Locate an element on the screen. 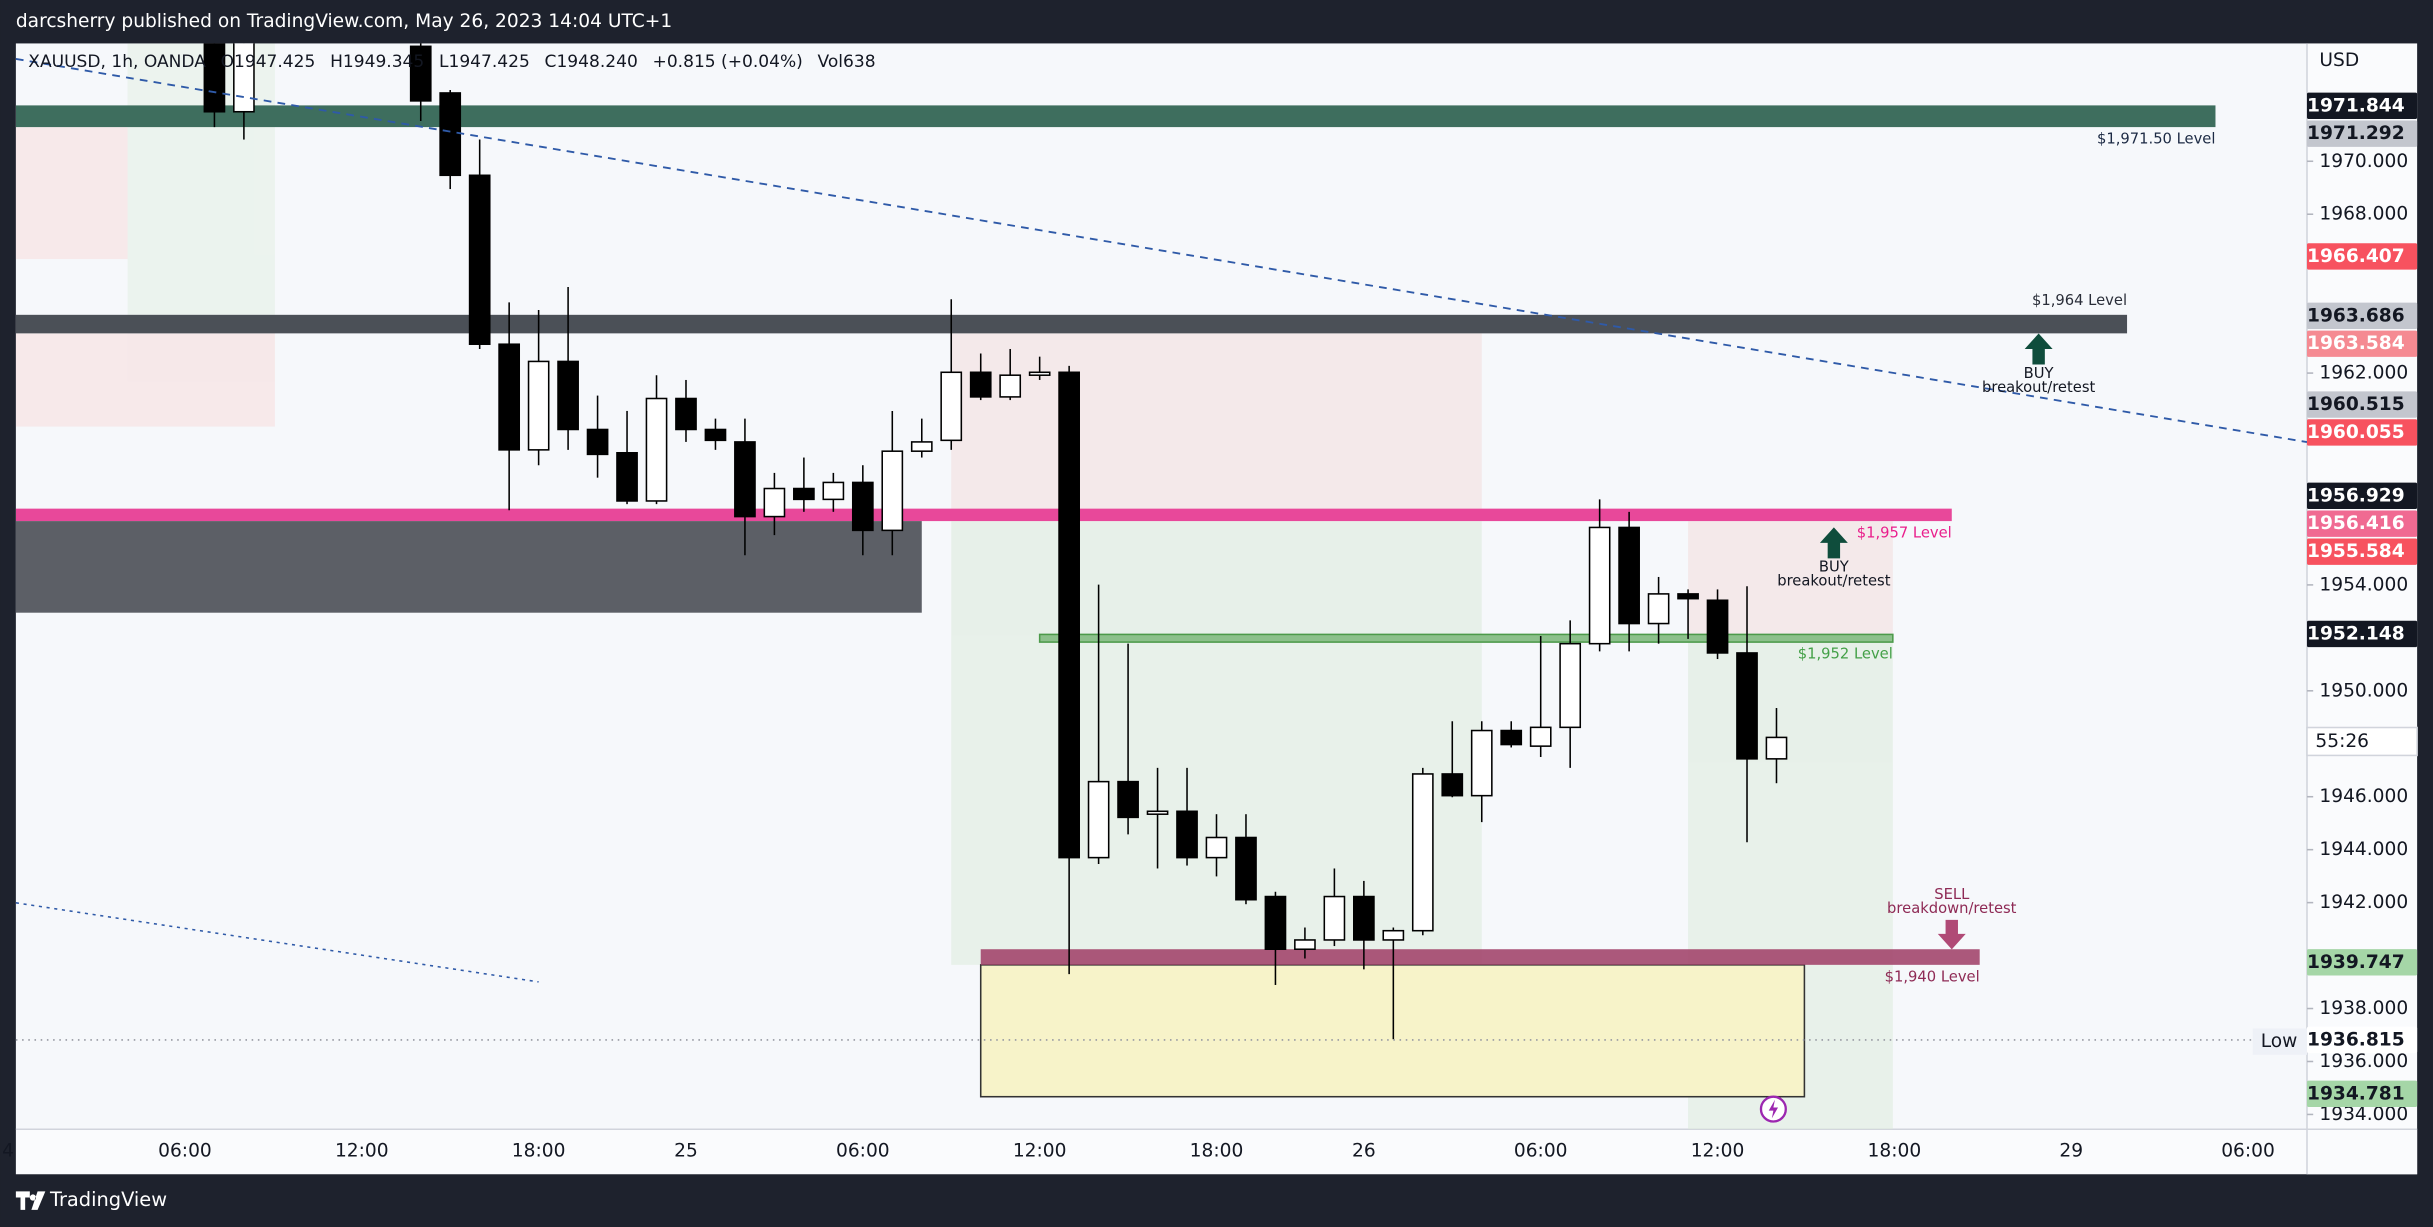 The width and height of the screenshot is (2433, 1227). signal-action: SELL is located at coordinates (1952, 894).